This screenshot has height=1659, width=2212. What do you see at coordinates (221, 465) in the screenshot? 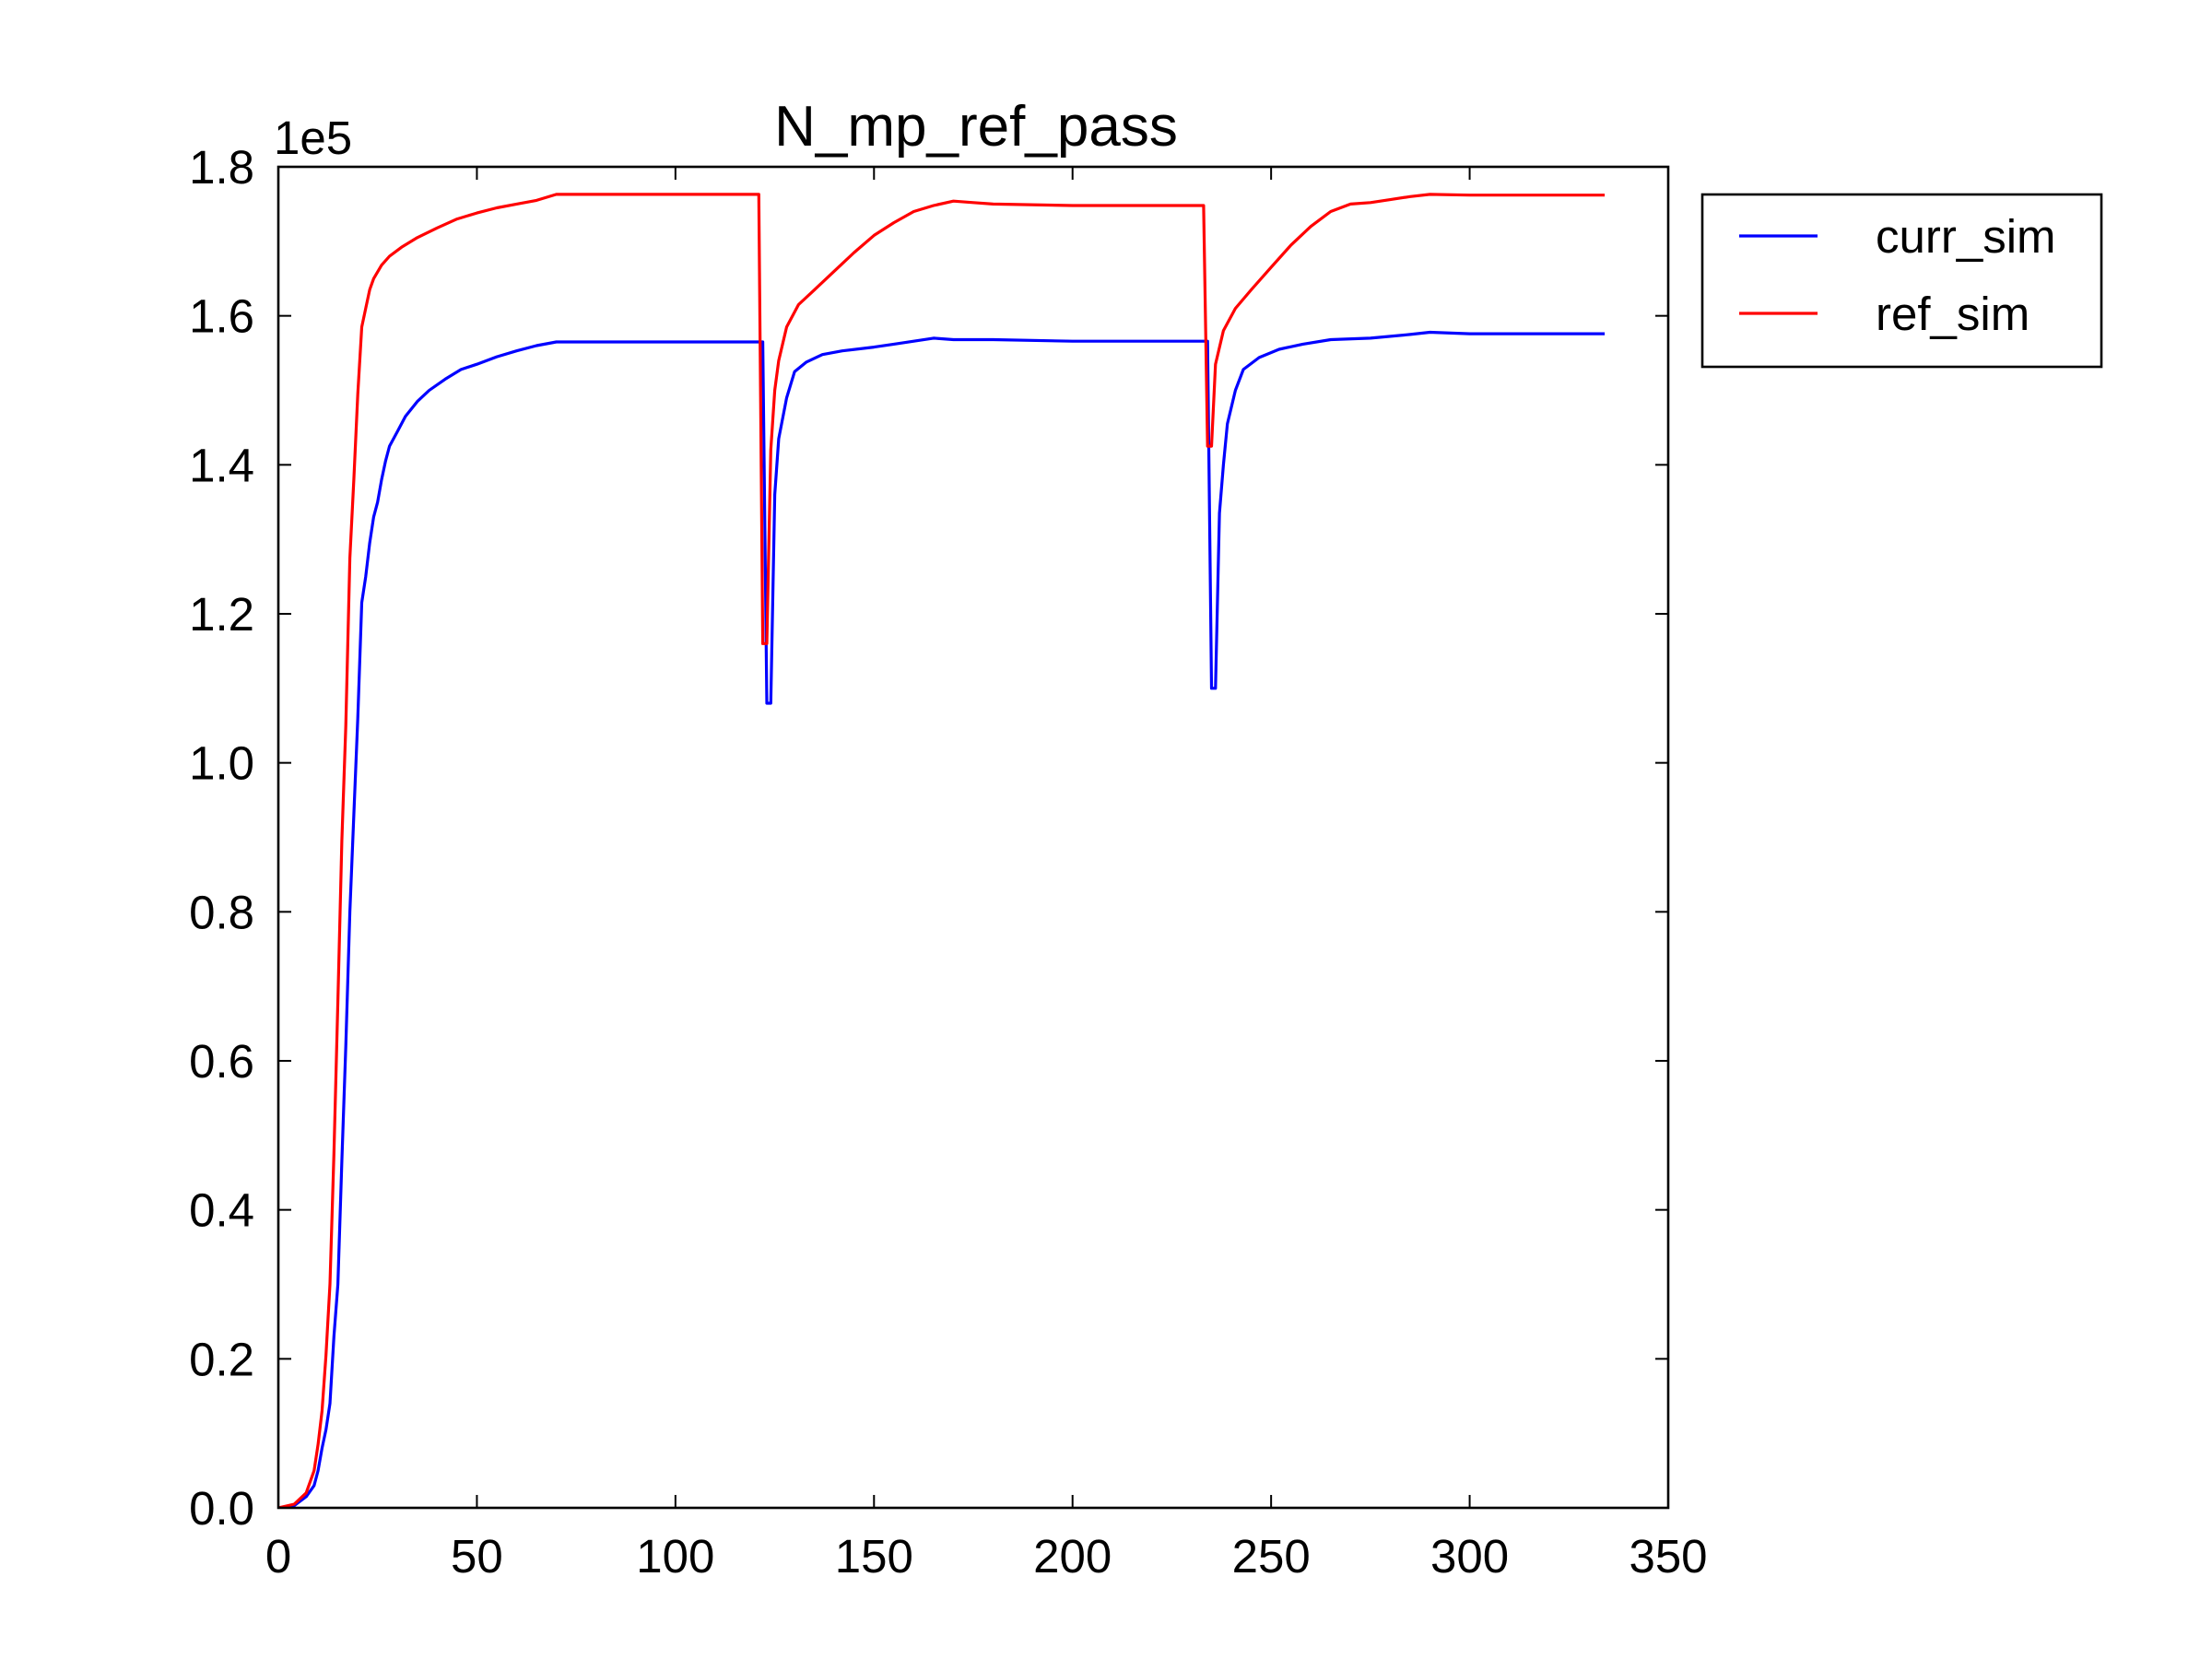
I see `y-tick-label: 1.4` at bounding box center [221, 465].